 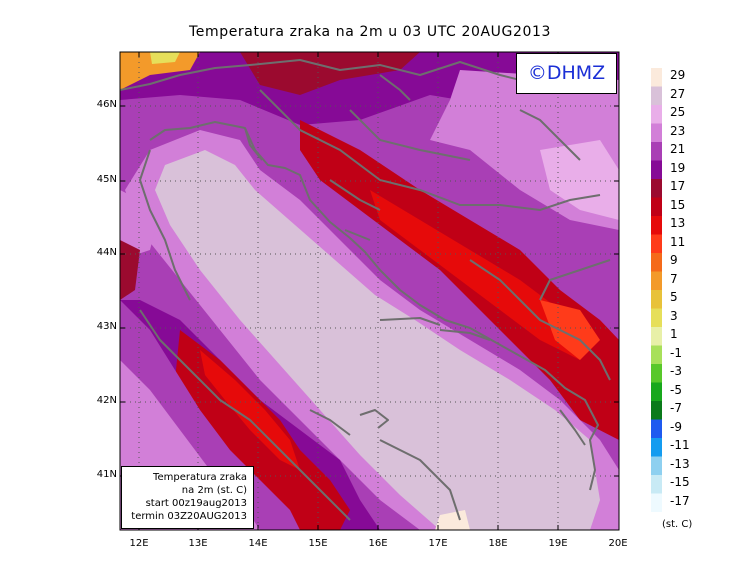 What do you see at coordinates (674, 278) in the screenshot?
I see `colorbar-label: 7` at bounding box center [674, 278].